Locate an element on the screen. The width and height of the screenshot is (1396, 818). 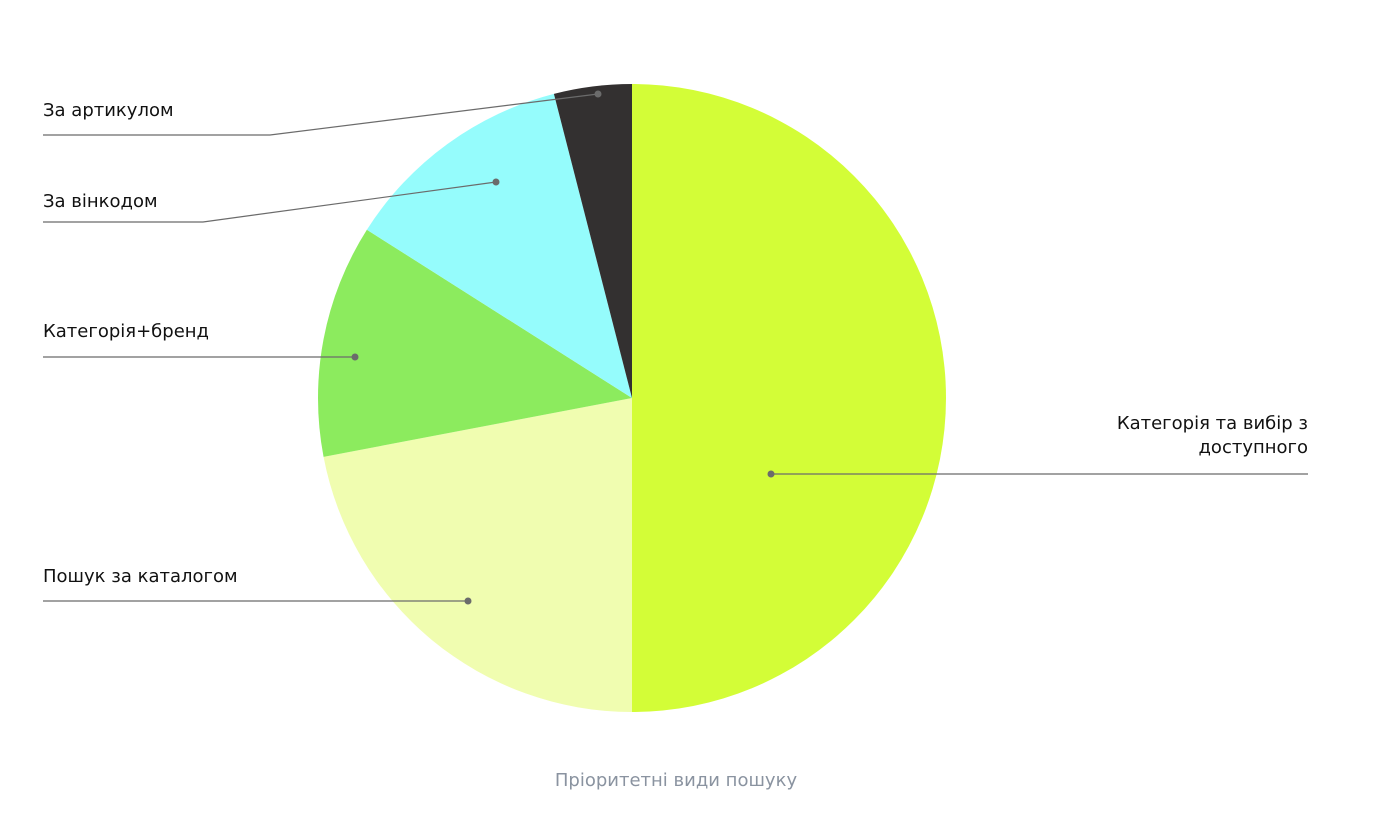
slice-label: За вінкодом is located at coordinates (100, 201).